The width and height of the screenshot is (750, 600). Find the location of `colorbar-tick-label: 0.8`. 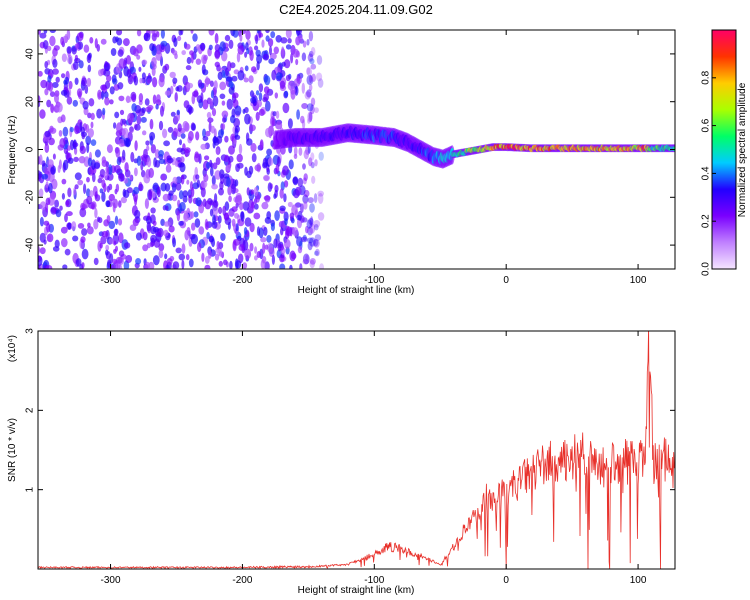

colorbar-tick-label: 0.8 is located at coordinates (706, 77).